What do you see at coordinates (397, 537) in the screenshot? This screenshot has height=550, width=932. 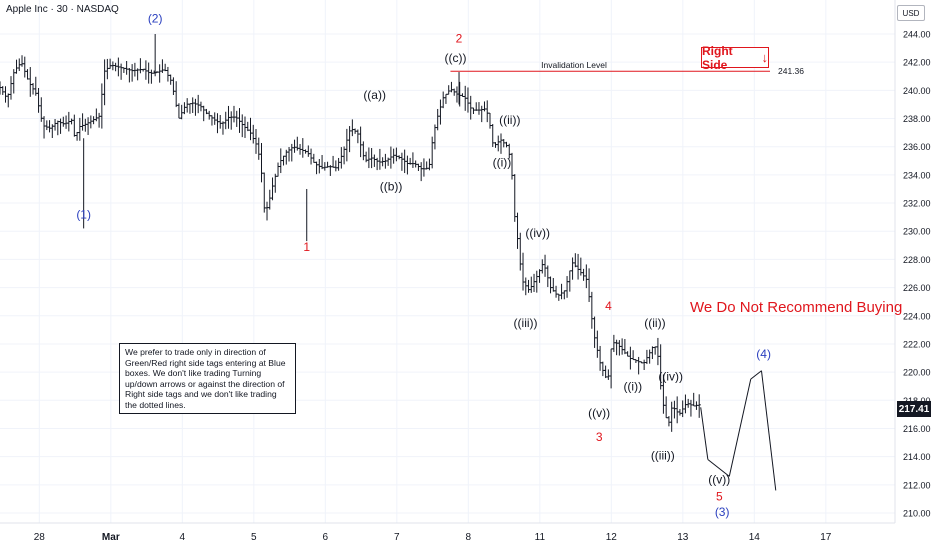 I see `x-tick-label: 7` at bounding box center [397, 537].